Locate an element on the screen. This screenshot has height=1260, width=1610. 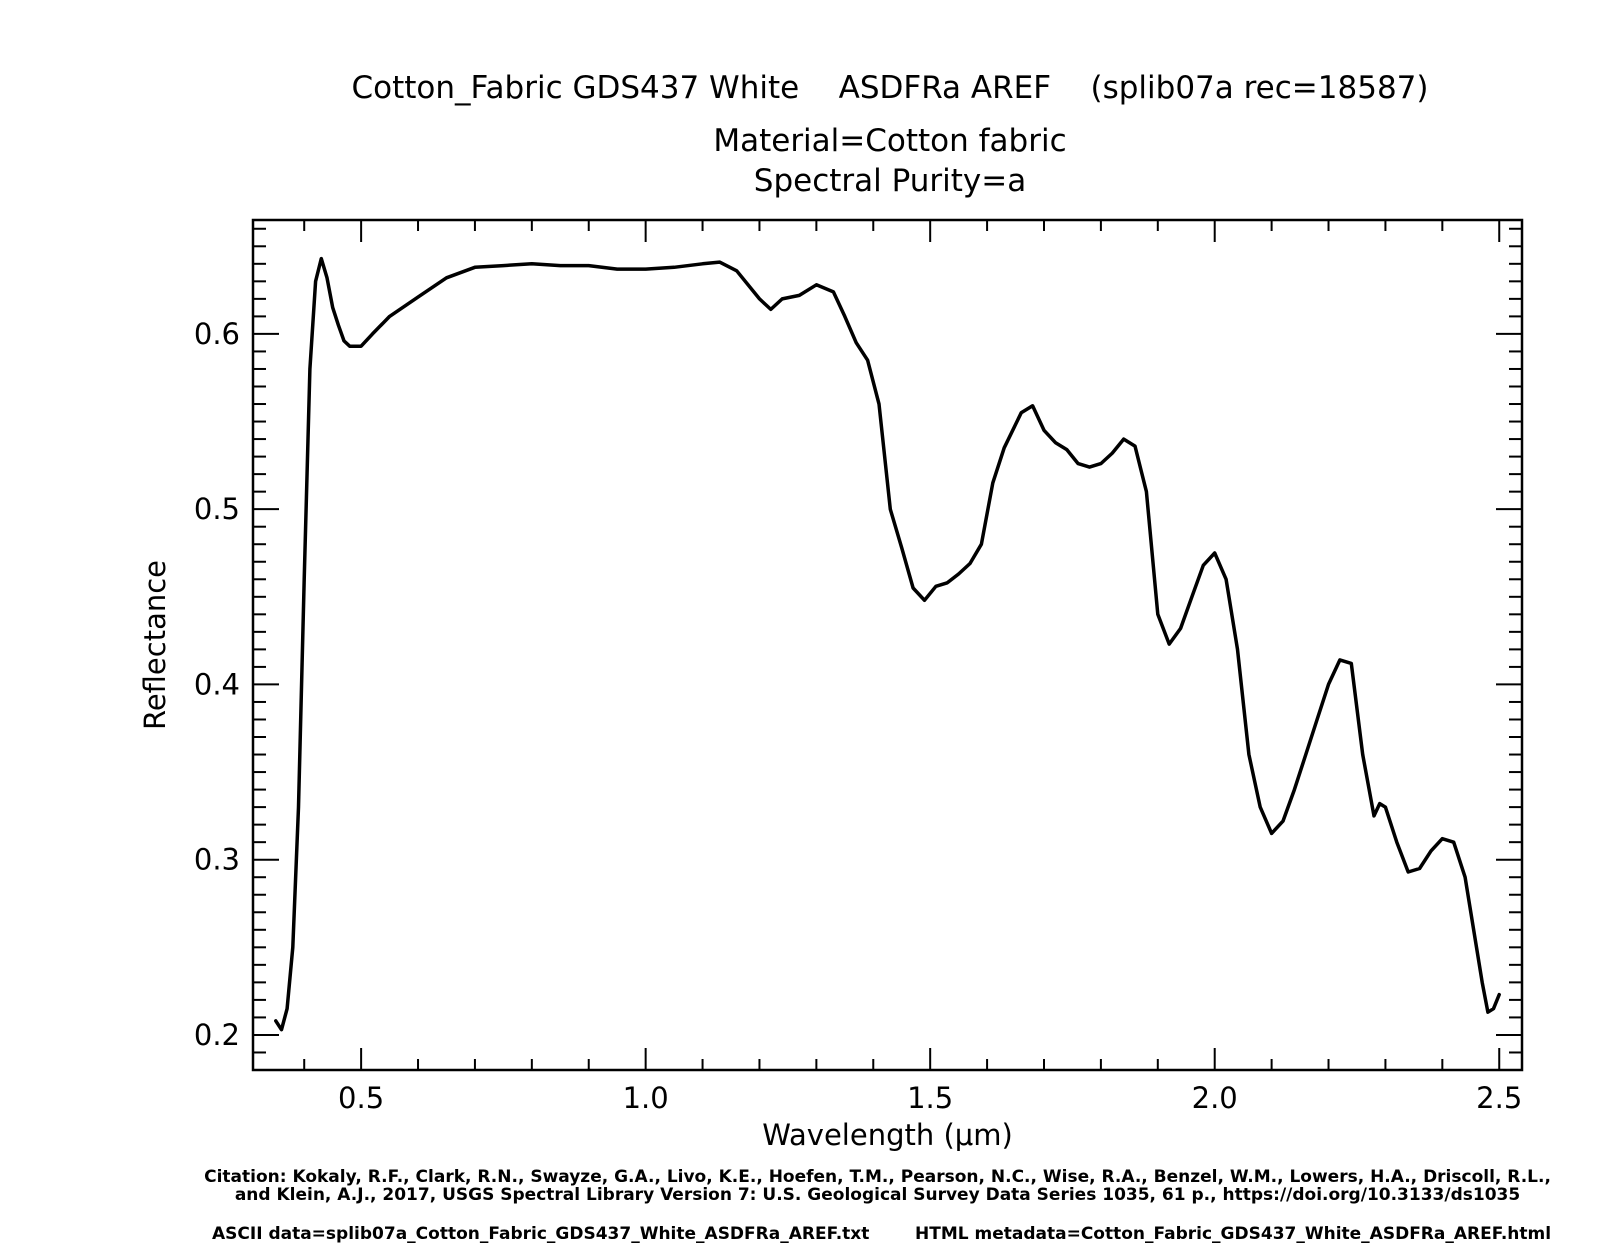
x-tick-label: 1.0 is located at coordinates (646, 1098).